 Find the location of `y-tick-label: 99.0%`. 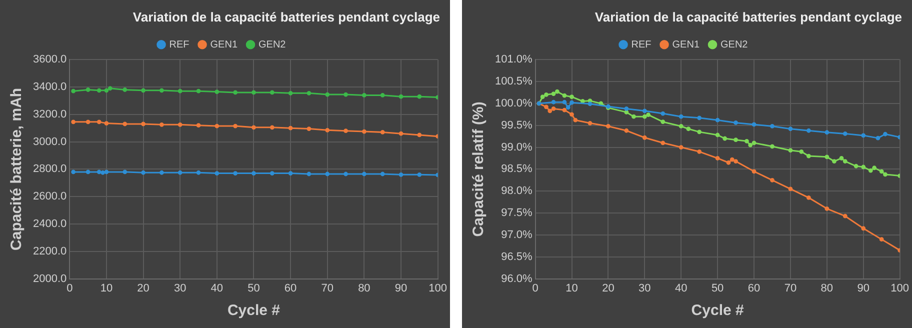

y-tick-label: 99.0% is located at coordinates (517, 147).